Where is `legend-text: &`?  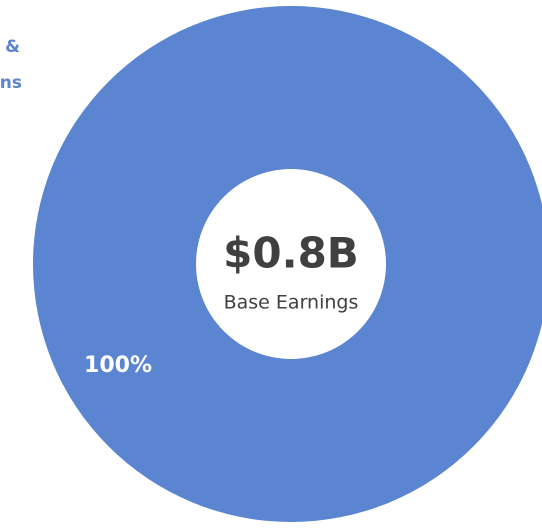
legend-text: & is located at coordinates (12, 47).